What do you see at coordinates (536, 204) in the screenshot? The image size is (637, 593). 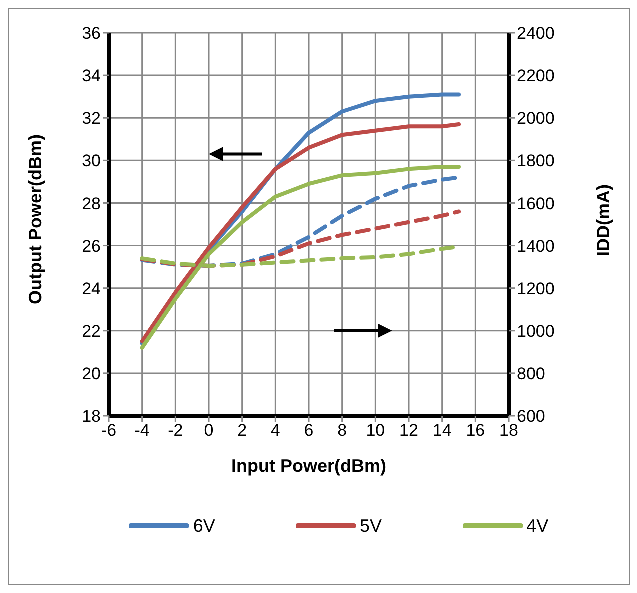 I see `y2-tick-label: 1600` at bounding box center [536, 204].